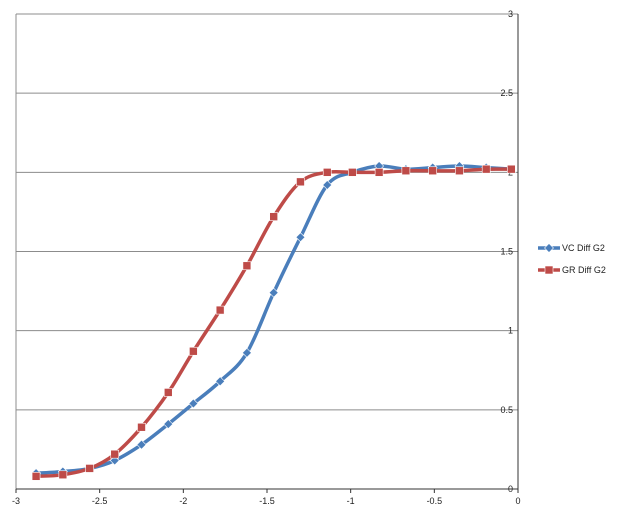 The width and height of the screenshot is (618, 520). I want to click on legend-label: VC Diff G2, so click(583, 248).